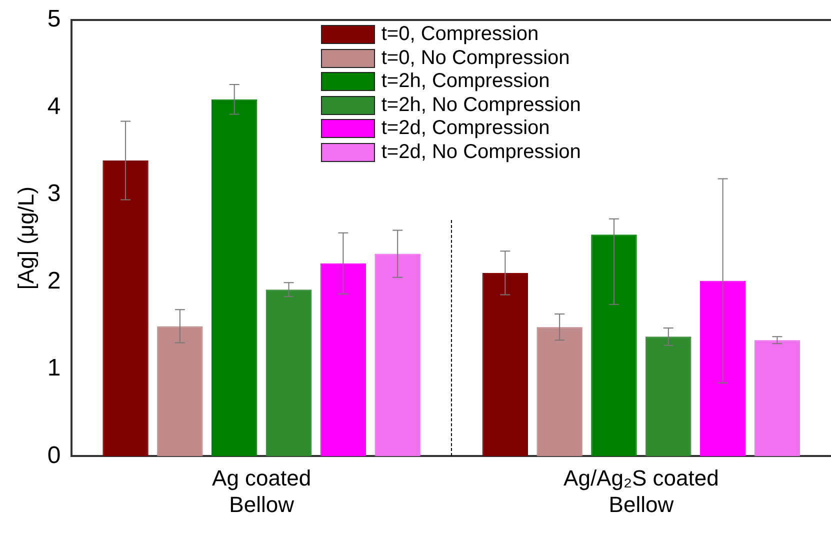 The width and height of the screenshot is (831, 539). What do you see at coordinates (641, 491) in the screenshot?
I see `x-tick-label: Ag/Ag₂S coated Bellow` at bounding box center [641, 491].